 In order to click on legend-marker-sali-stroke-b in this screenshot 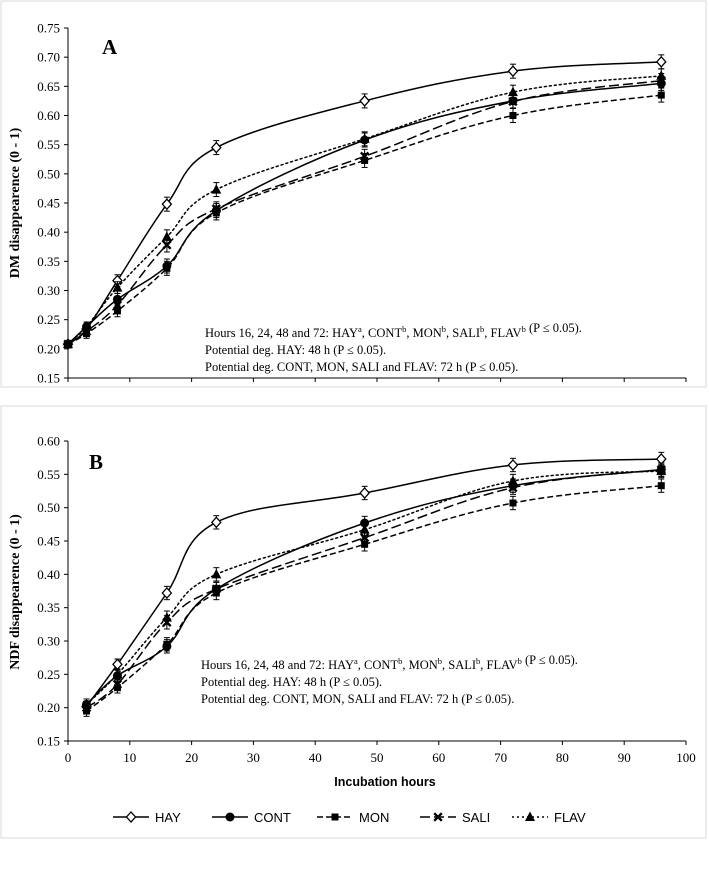, I will do `click(438, 817)`.